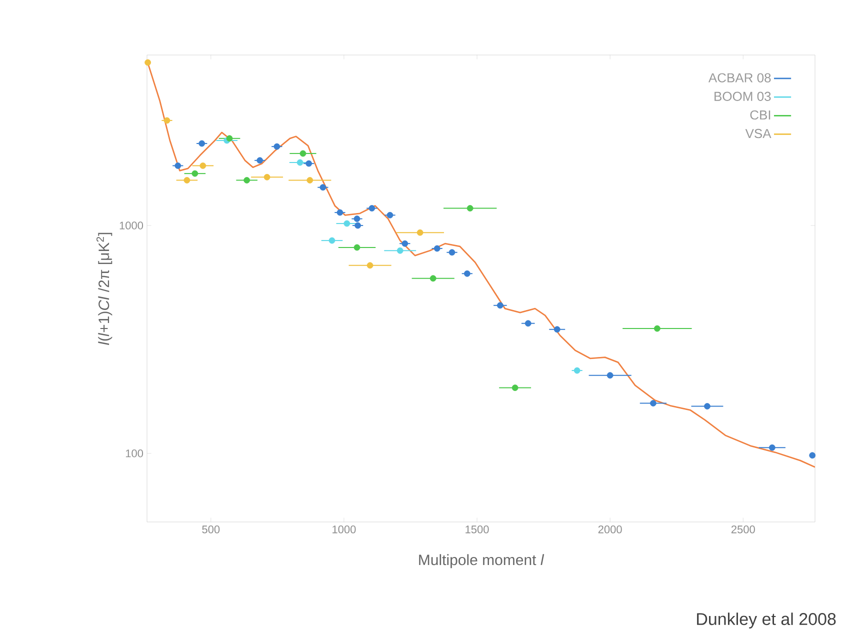 The width and height of the screenshot is (862, 642). I want to click on legend-label: VSA, so click(758, 133).